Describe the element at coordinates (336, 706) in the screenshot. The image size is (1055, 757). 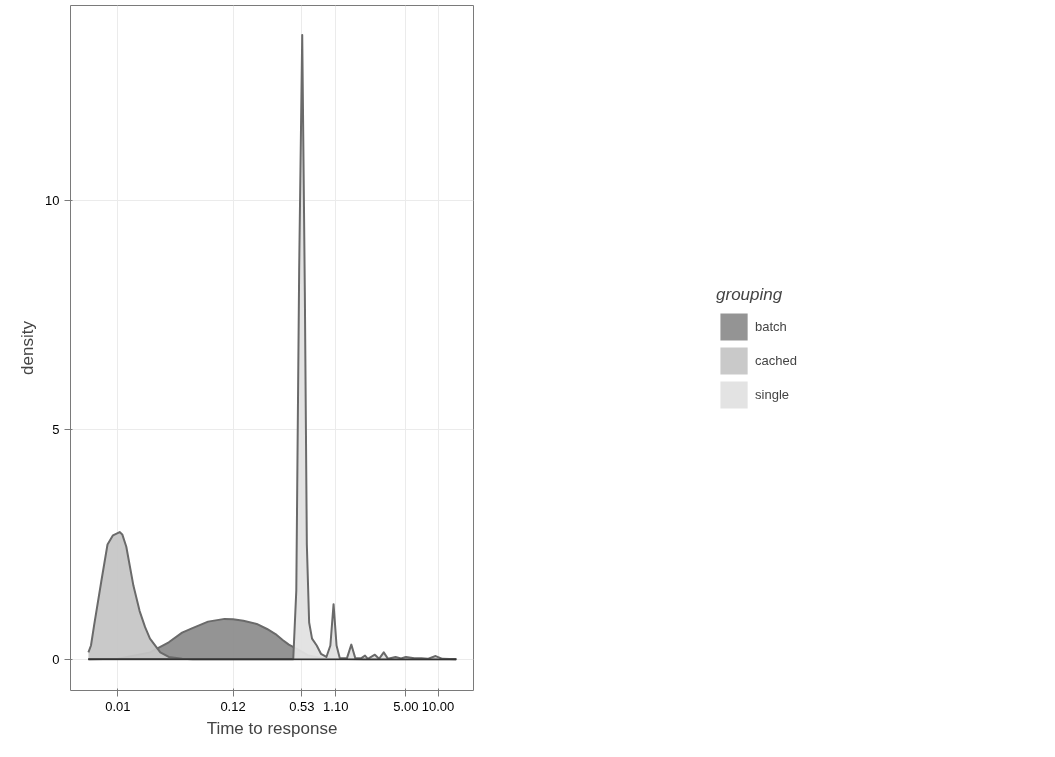
I see `x-tick-label: 1.10` at that location.